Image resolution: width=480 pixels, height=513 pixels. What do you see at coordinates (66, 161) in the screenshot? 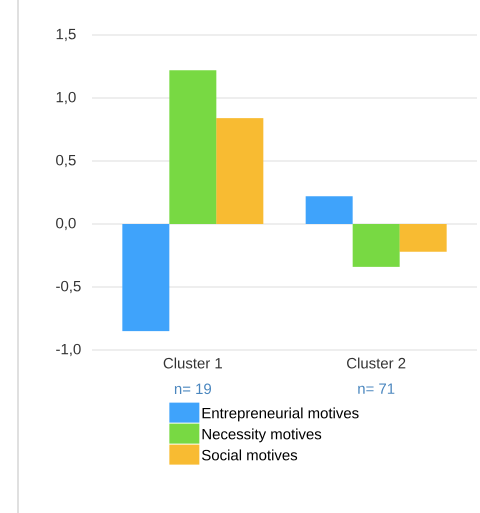
I see `y-tick-label: 0,5` at bounding box center [66, 161].